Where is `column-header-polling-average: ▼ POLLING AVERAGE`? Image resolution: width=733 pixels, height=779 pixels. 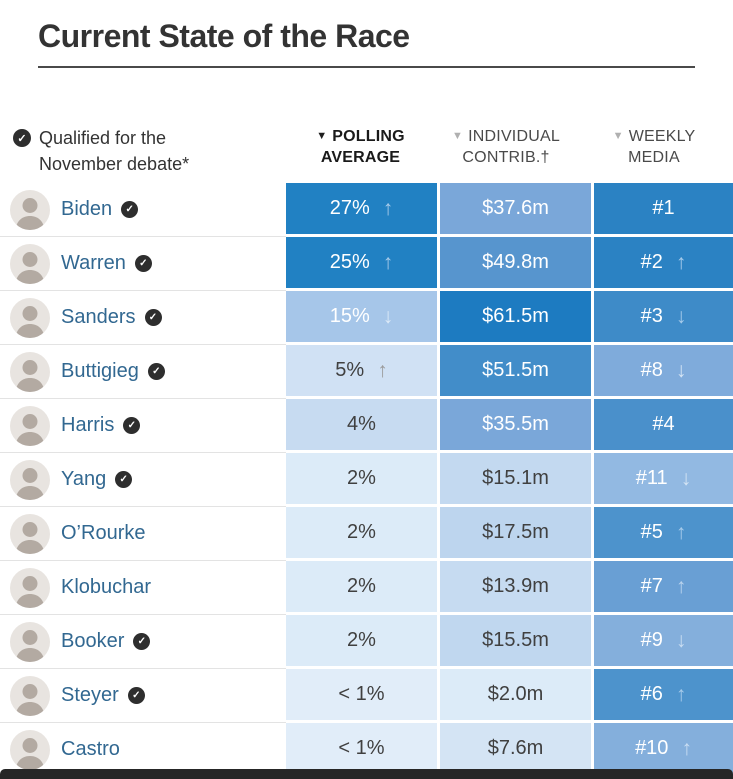 column-header-polling-average: ▼ POLLING AVERAGE is located at coordinates (360, 147).